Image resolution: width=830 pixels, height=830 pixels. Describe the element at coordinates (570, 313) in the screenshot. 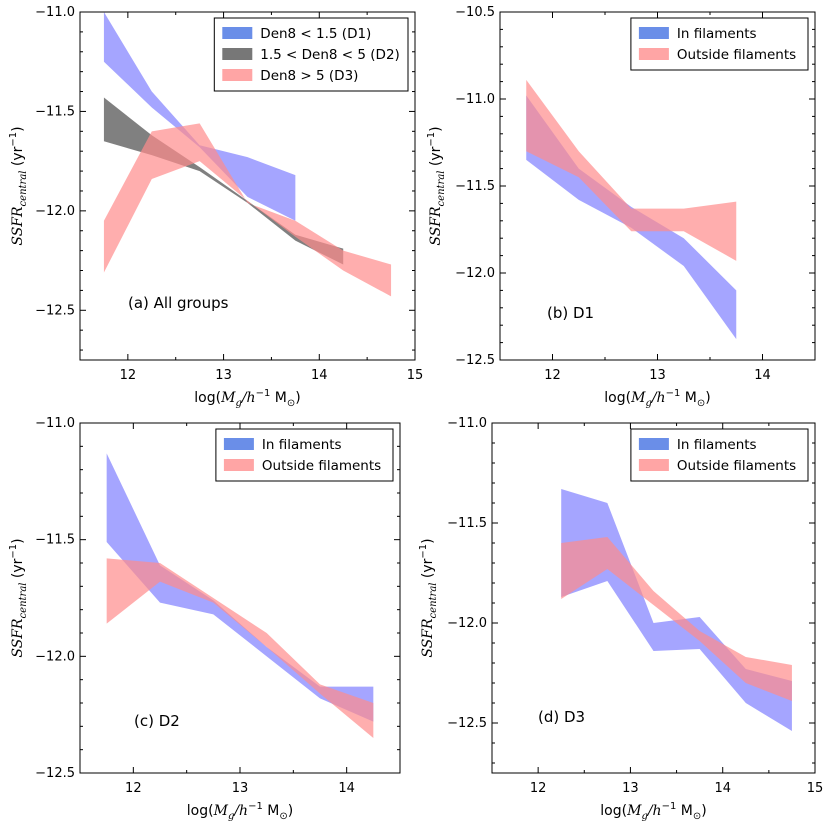

I see `panel-label: (b) D1` at that location.